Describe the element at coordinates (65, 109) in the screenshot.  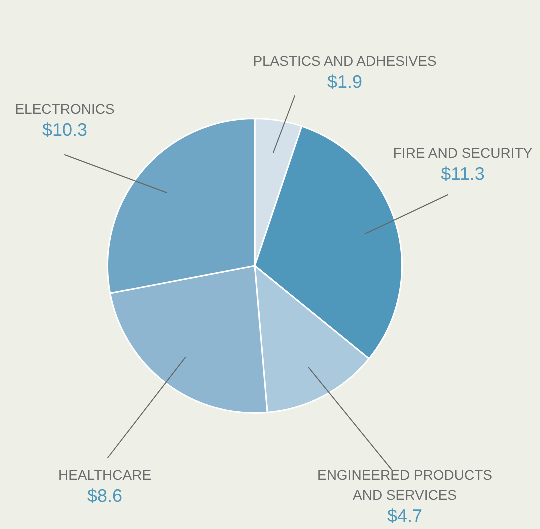
I see `slice-label: ELECTRONICS` at that location.